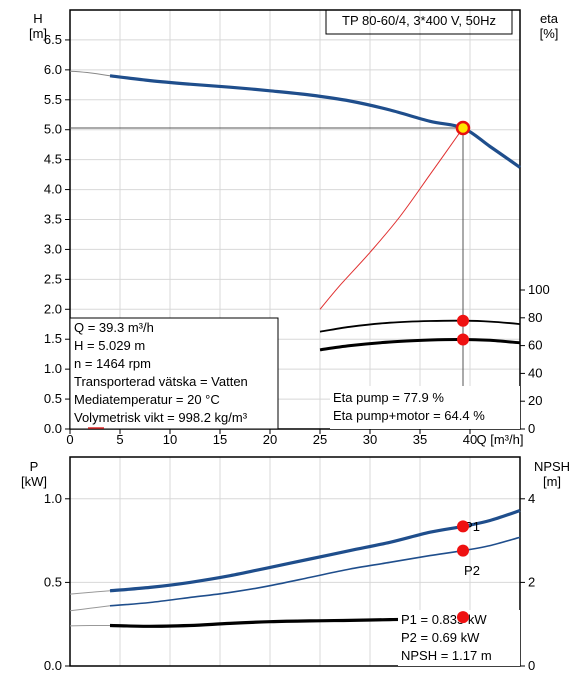  Describe the element at coordinates (440, 637) in the screenshot. I see `power-info-line: P2 = 0.69 kW` at that location.